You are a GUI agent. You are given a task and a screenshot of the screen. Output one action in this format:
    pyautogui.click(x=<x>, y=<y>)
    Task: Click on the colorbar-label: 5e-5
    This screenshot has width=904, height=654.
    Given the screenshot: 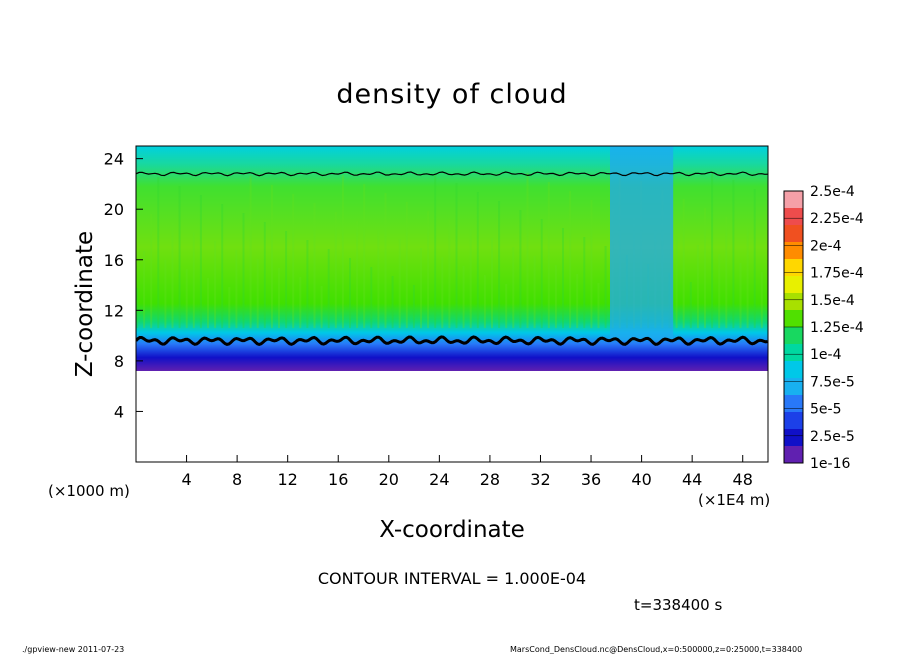 What is the action you would take?
    pyautogui.click(x=825, y=410)
    